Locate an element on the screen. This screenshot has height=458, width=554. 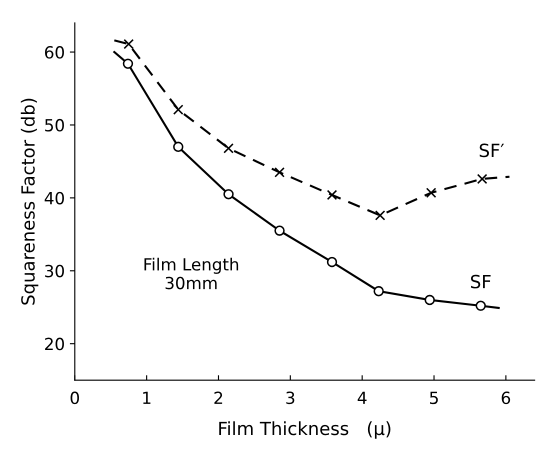
x-tick-label: 1 is located at coordinates (146, 398).